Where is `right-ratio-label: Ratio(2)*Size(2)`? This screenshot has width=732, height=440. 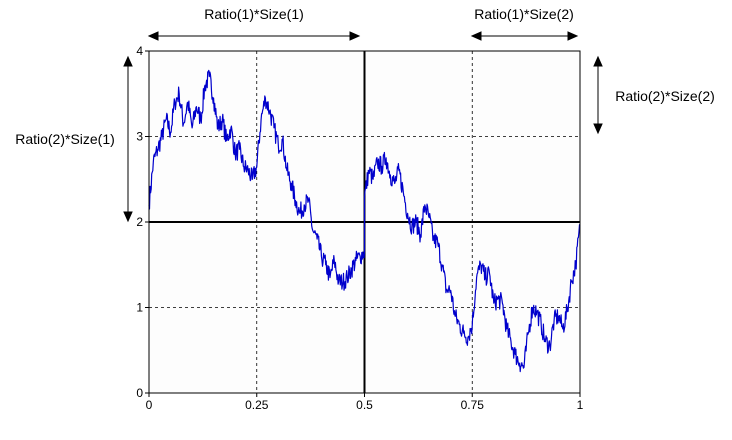
right-ratio-label: Ratio(2)*Size(2) is located at coordinates (665, 96).